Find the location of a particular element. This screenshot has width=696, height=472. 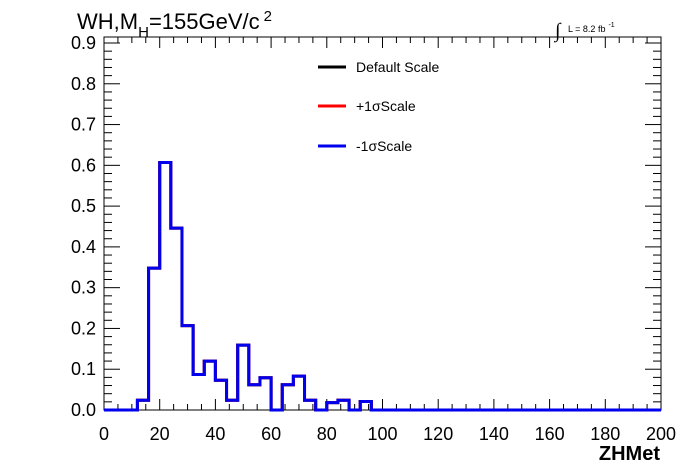

x-tick-label: 200 is located at coordinates (661, 434).